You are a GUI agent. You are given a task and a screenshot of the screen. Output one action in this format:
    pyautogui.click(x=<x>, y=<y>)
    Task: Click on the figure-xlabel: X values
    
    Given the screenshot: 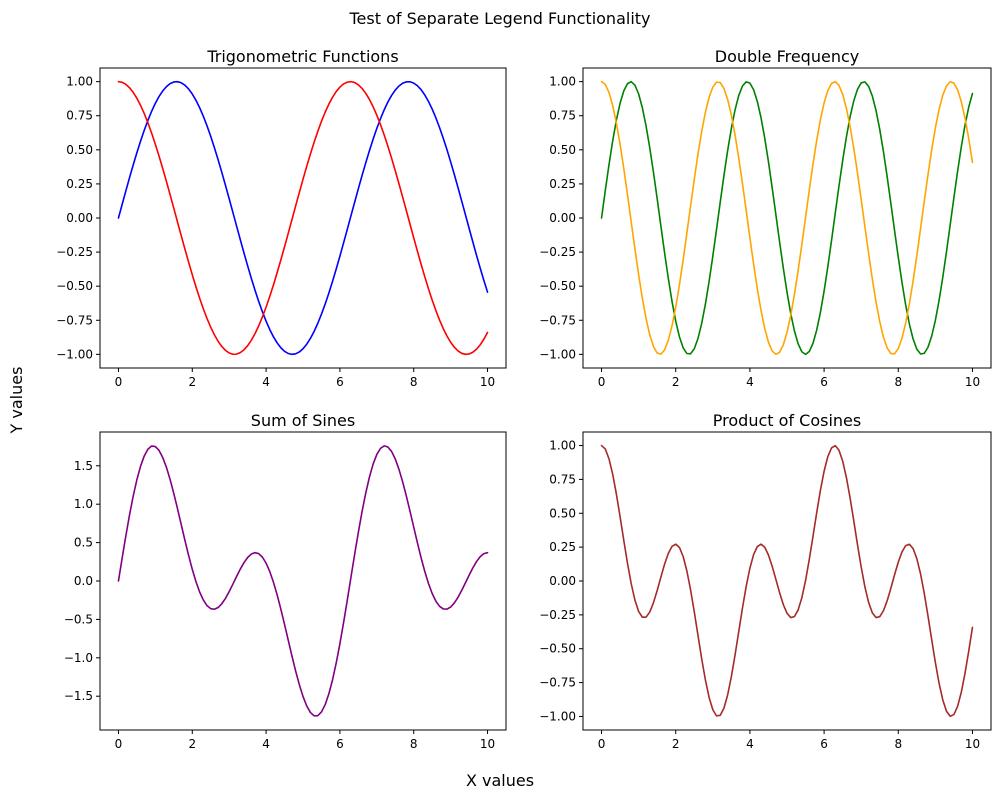 What is the action you would take?
    pyautogui.click(x=500, y=780)
    